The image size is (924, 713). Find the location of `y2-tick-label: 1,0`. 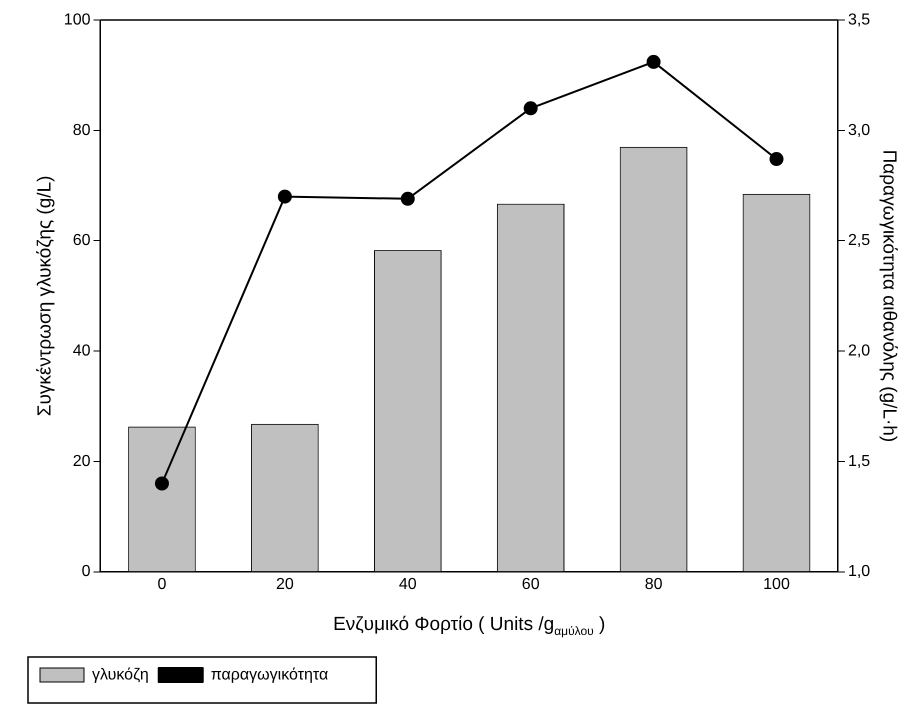

y2-tick-label: 1,0 is located at coordinates (859, 571).